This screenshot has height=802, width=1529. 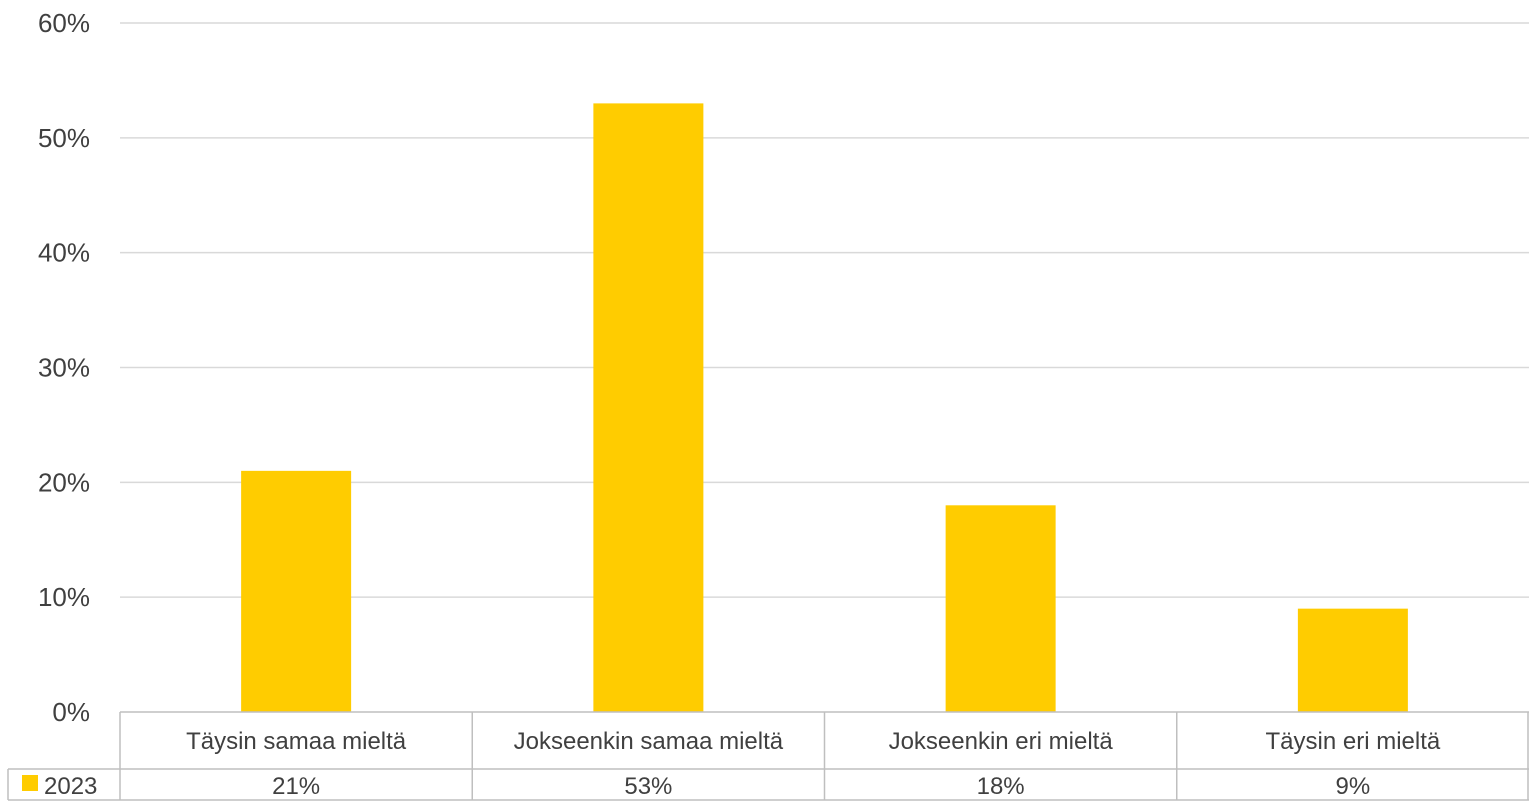 I want to click on y-axis-tick-labels: 0% 10% 20% 30% 40% 50% 60%, so click(x=64, y=367).